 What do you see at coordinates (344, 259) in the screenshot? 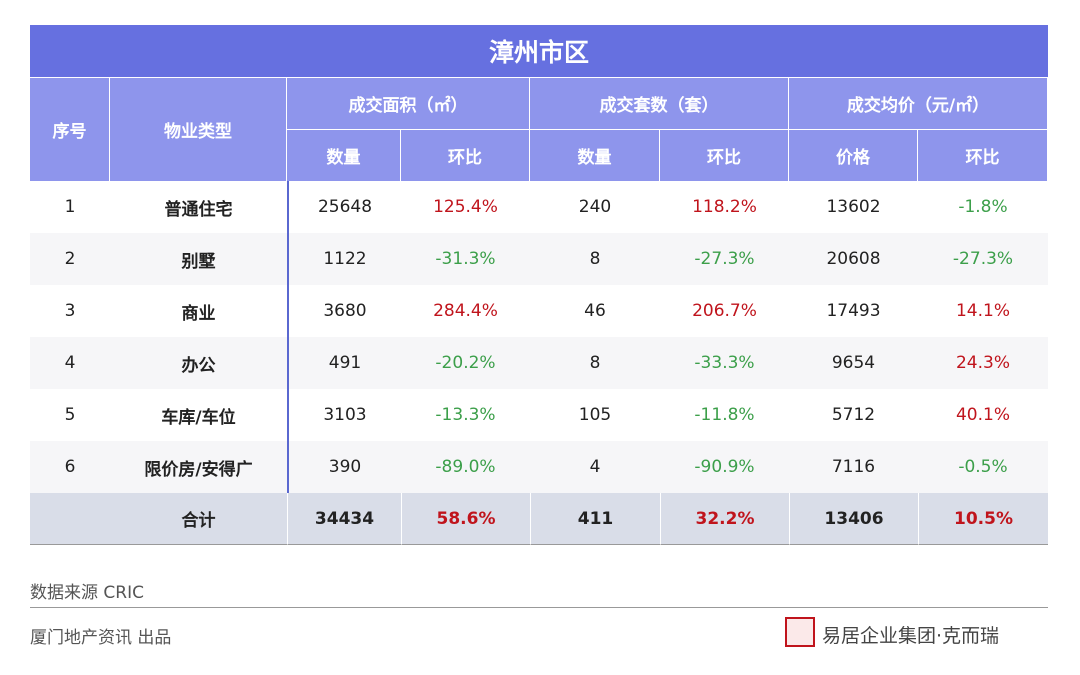
I see `table-cell: 1122` at bounding box center [344, 259].